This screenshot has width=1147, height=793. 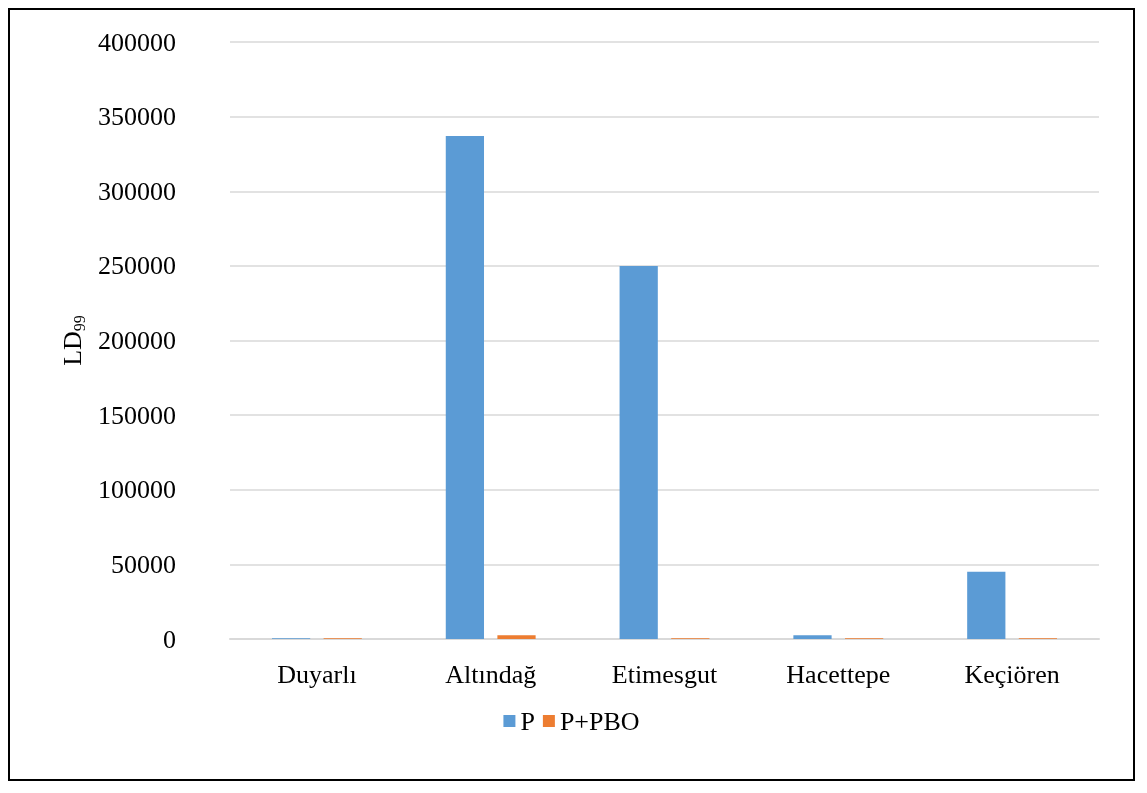 What do you see at coordinates (137, 42) in the screenshot?
I see `y-tick-label: 400000` at bounding box center [137, 42].